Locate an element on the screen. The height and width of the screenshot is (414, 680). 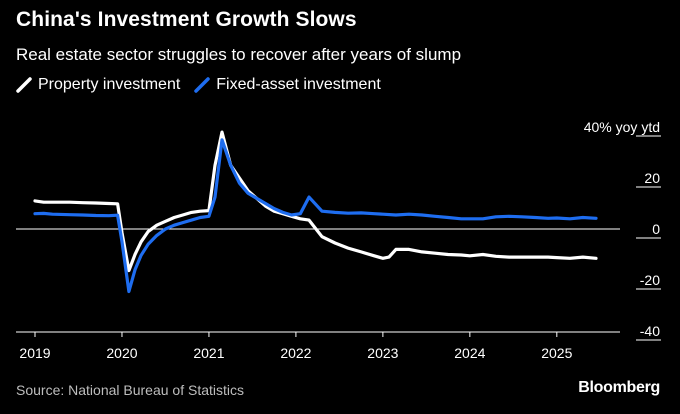
x-tick-label: 2025 is located at coordinates (556, 353).